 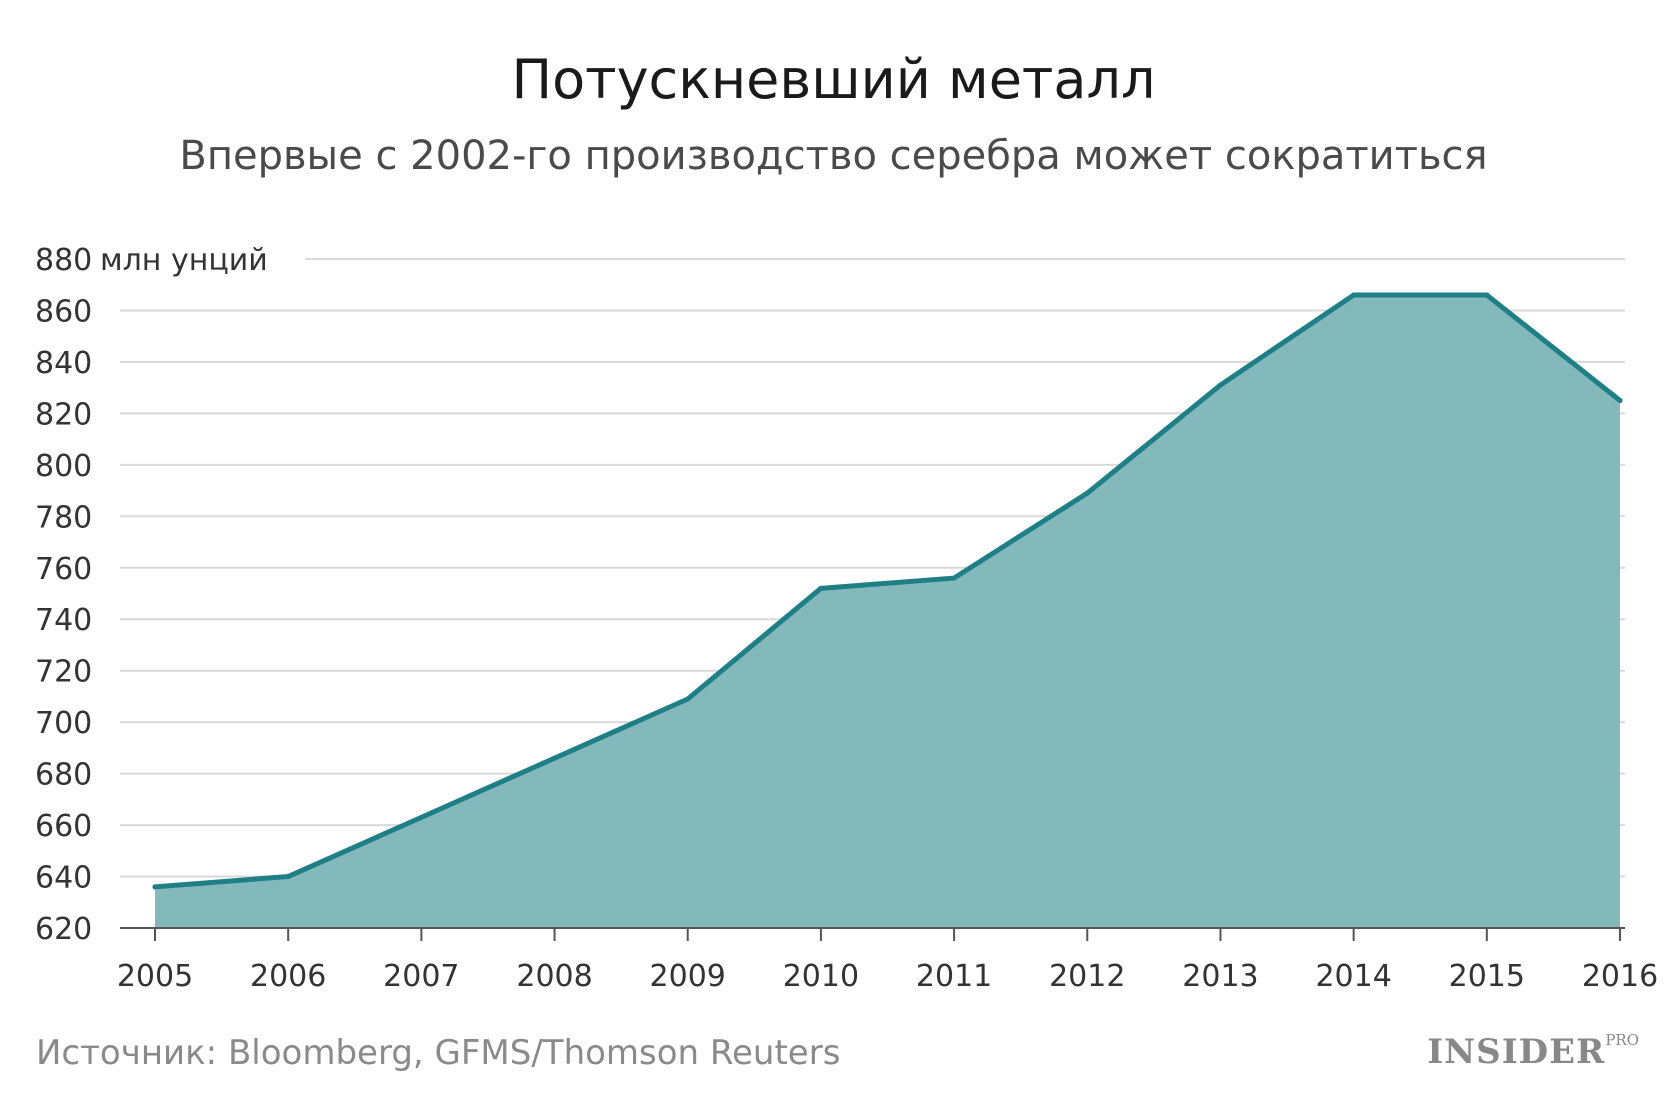 I want to click on data-point-2016, so click(x=1620, y=401).